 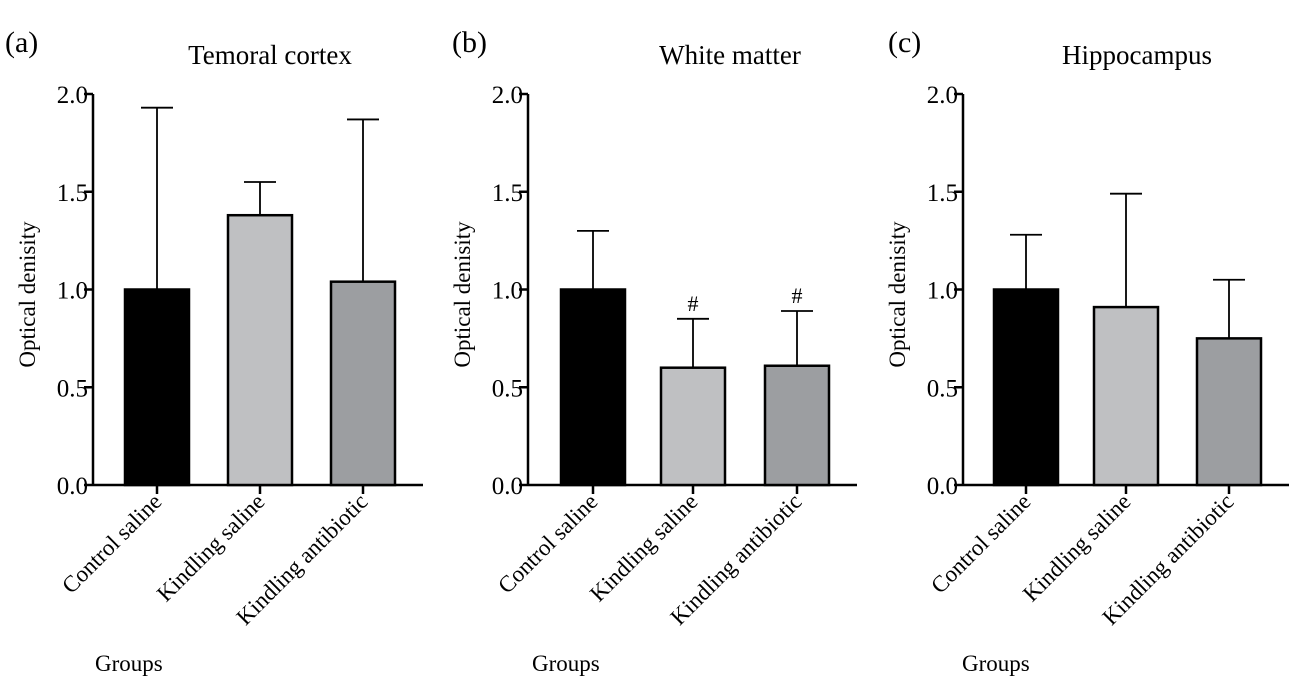 I want to click on panel-label: (b), so click(x=469, y=42).